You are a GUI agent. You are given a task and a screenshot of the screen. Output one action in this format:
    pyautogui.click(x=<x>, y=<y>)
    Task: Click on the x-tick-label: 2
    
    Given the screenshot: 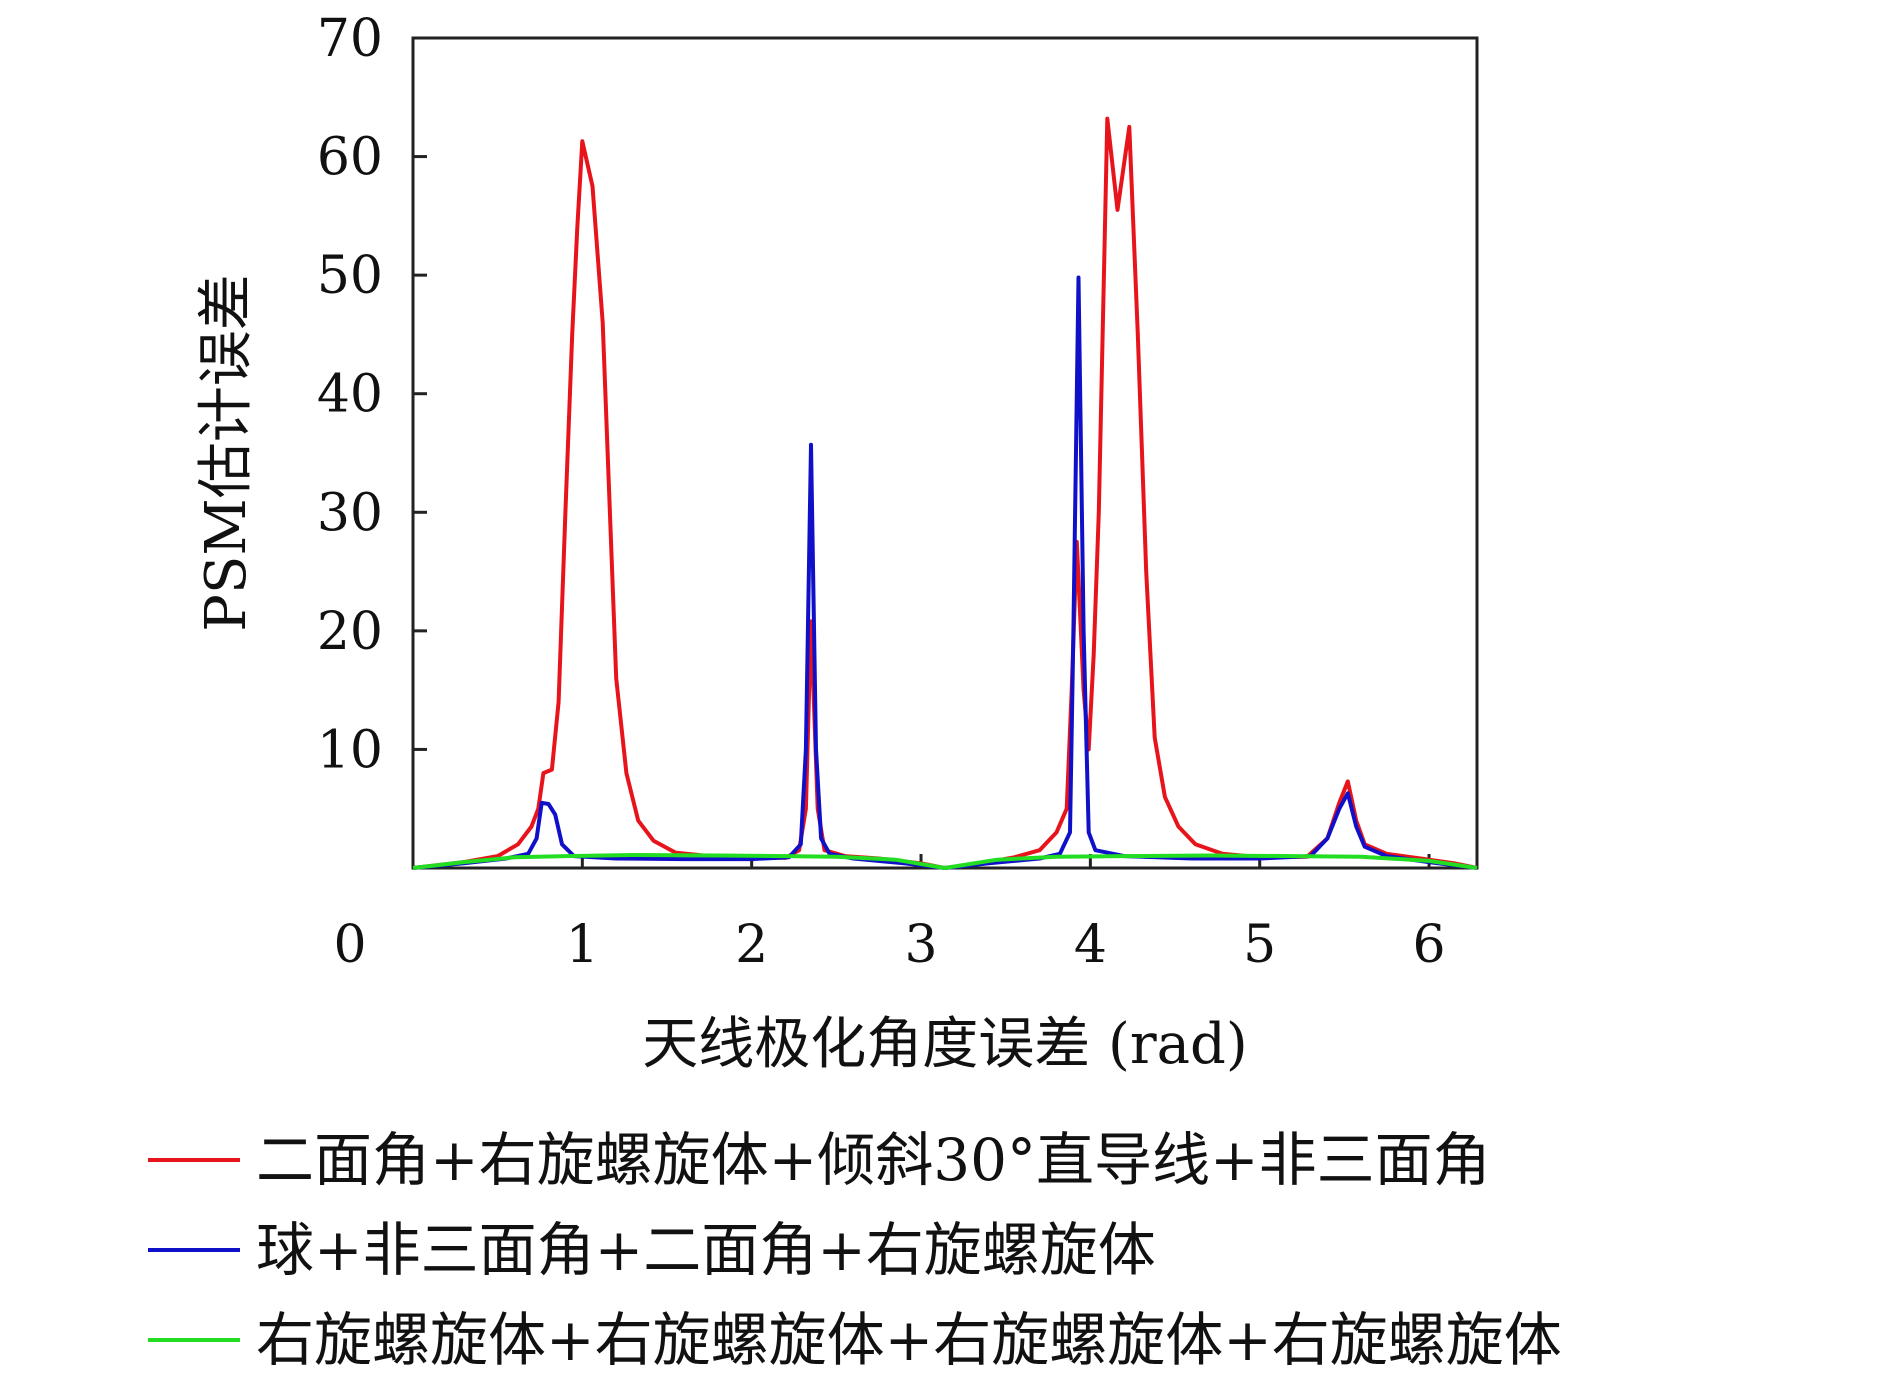 What is the action you would take?
    pyautogui.click(x=751, y=945)
    